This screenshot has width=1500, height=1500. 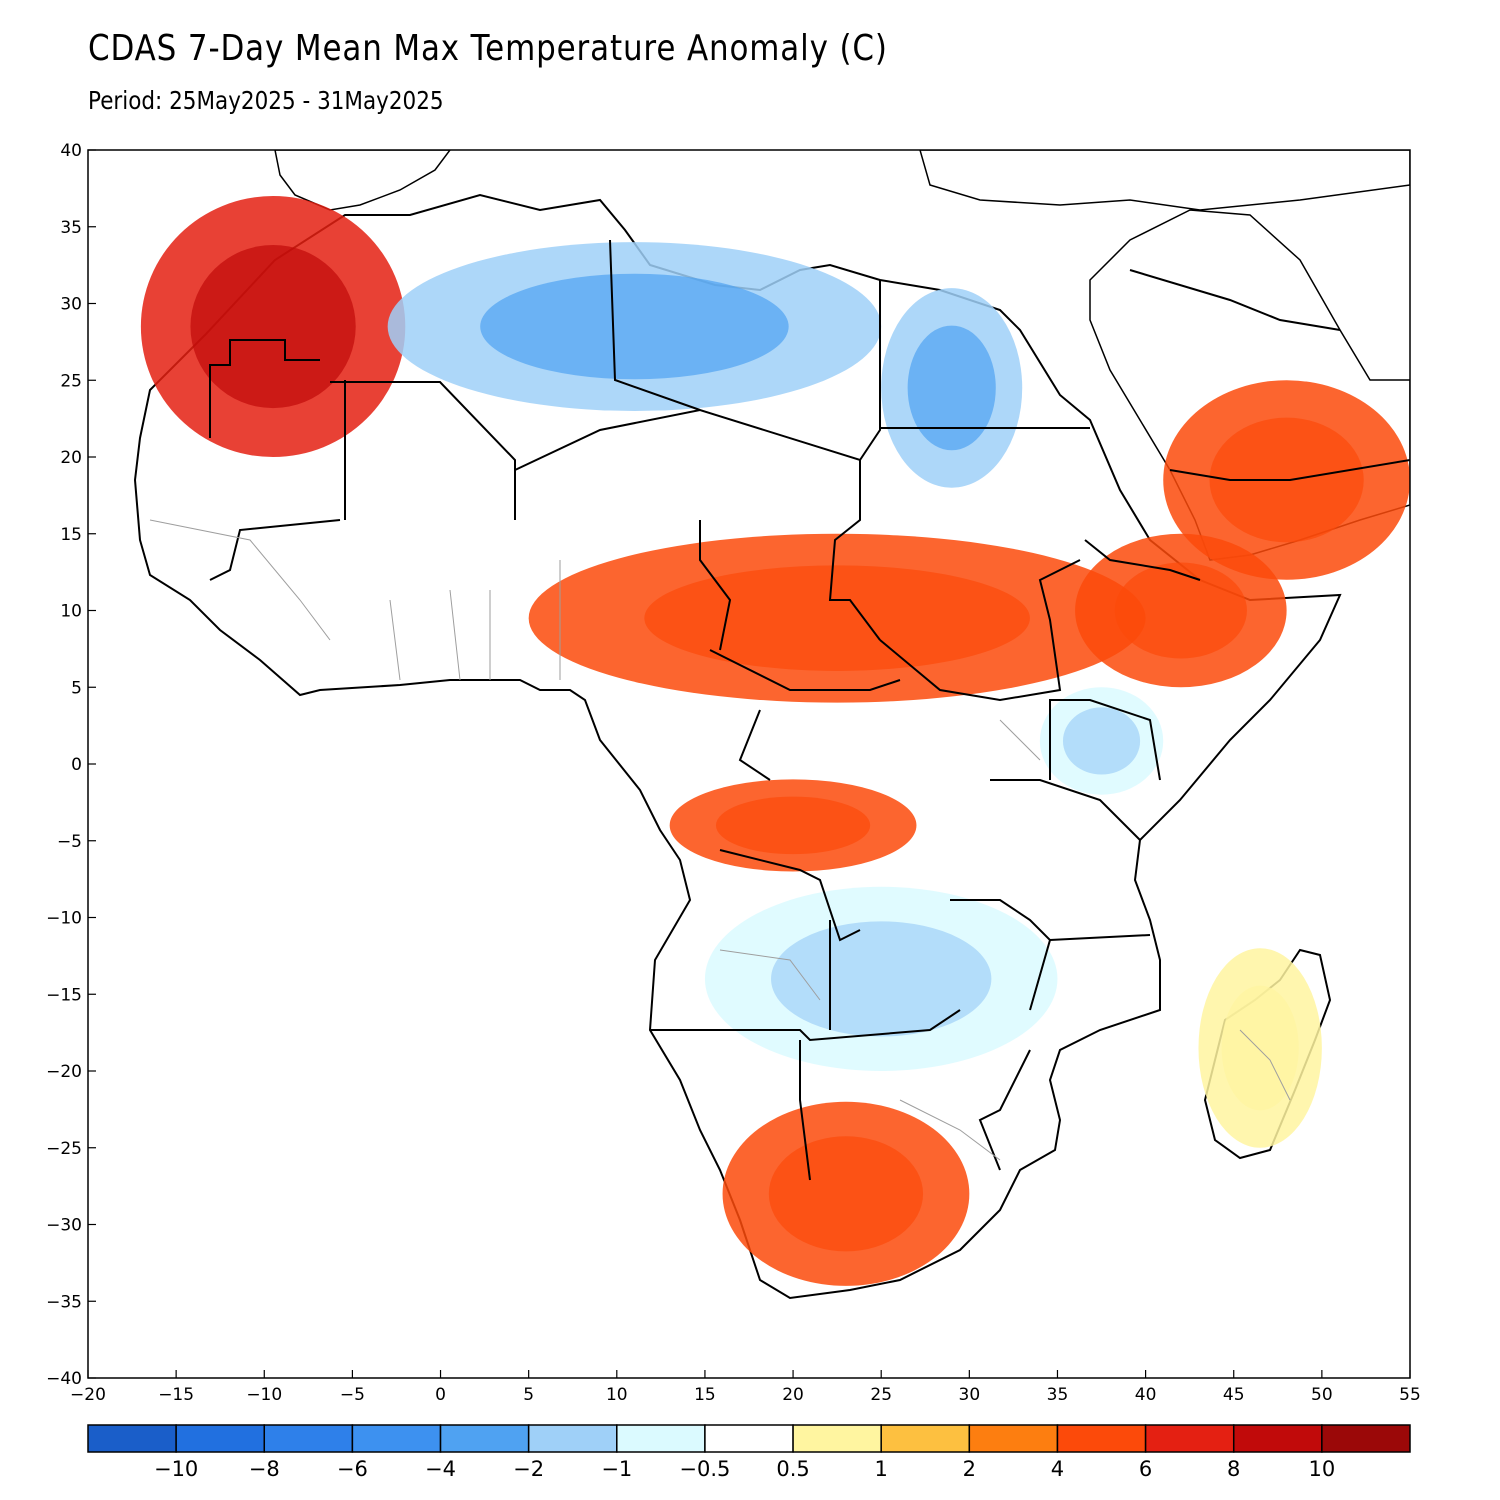 What do you see at coordinates (64, 1379) in the screenshot?
I see `y-tick-label: −40` at bounding box center [64, 1379].